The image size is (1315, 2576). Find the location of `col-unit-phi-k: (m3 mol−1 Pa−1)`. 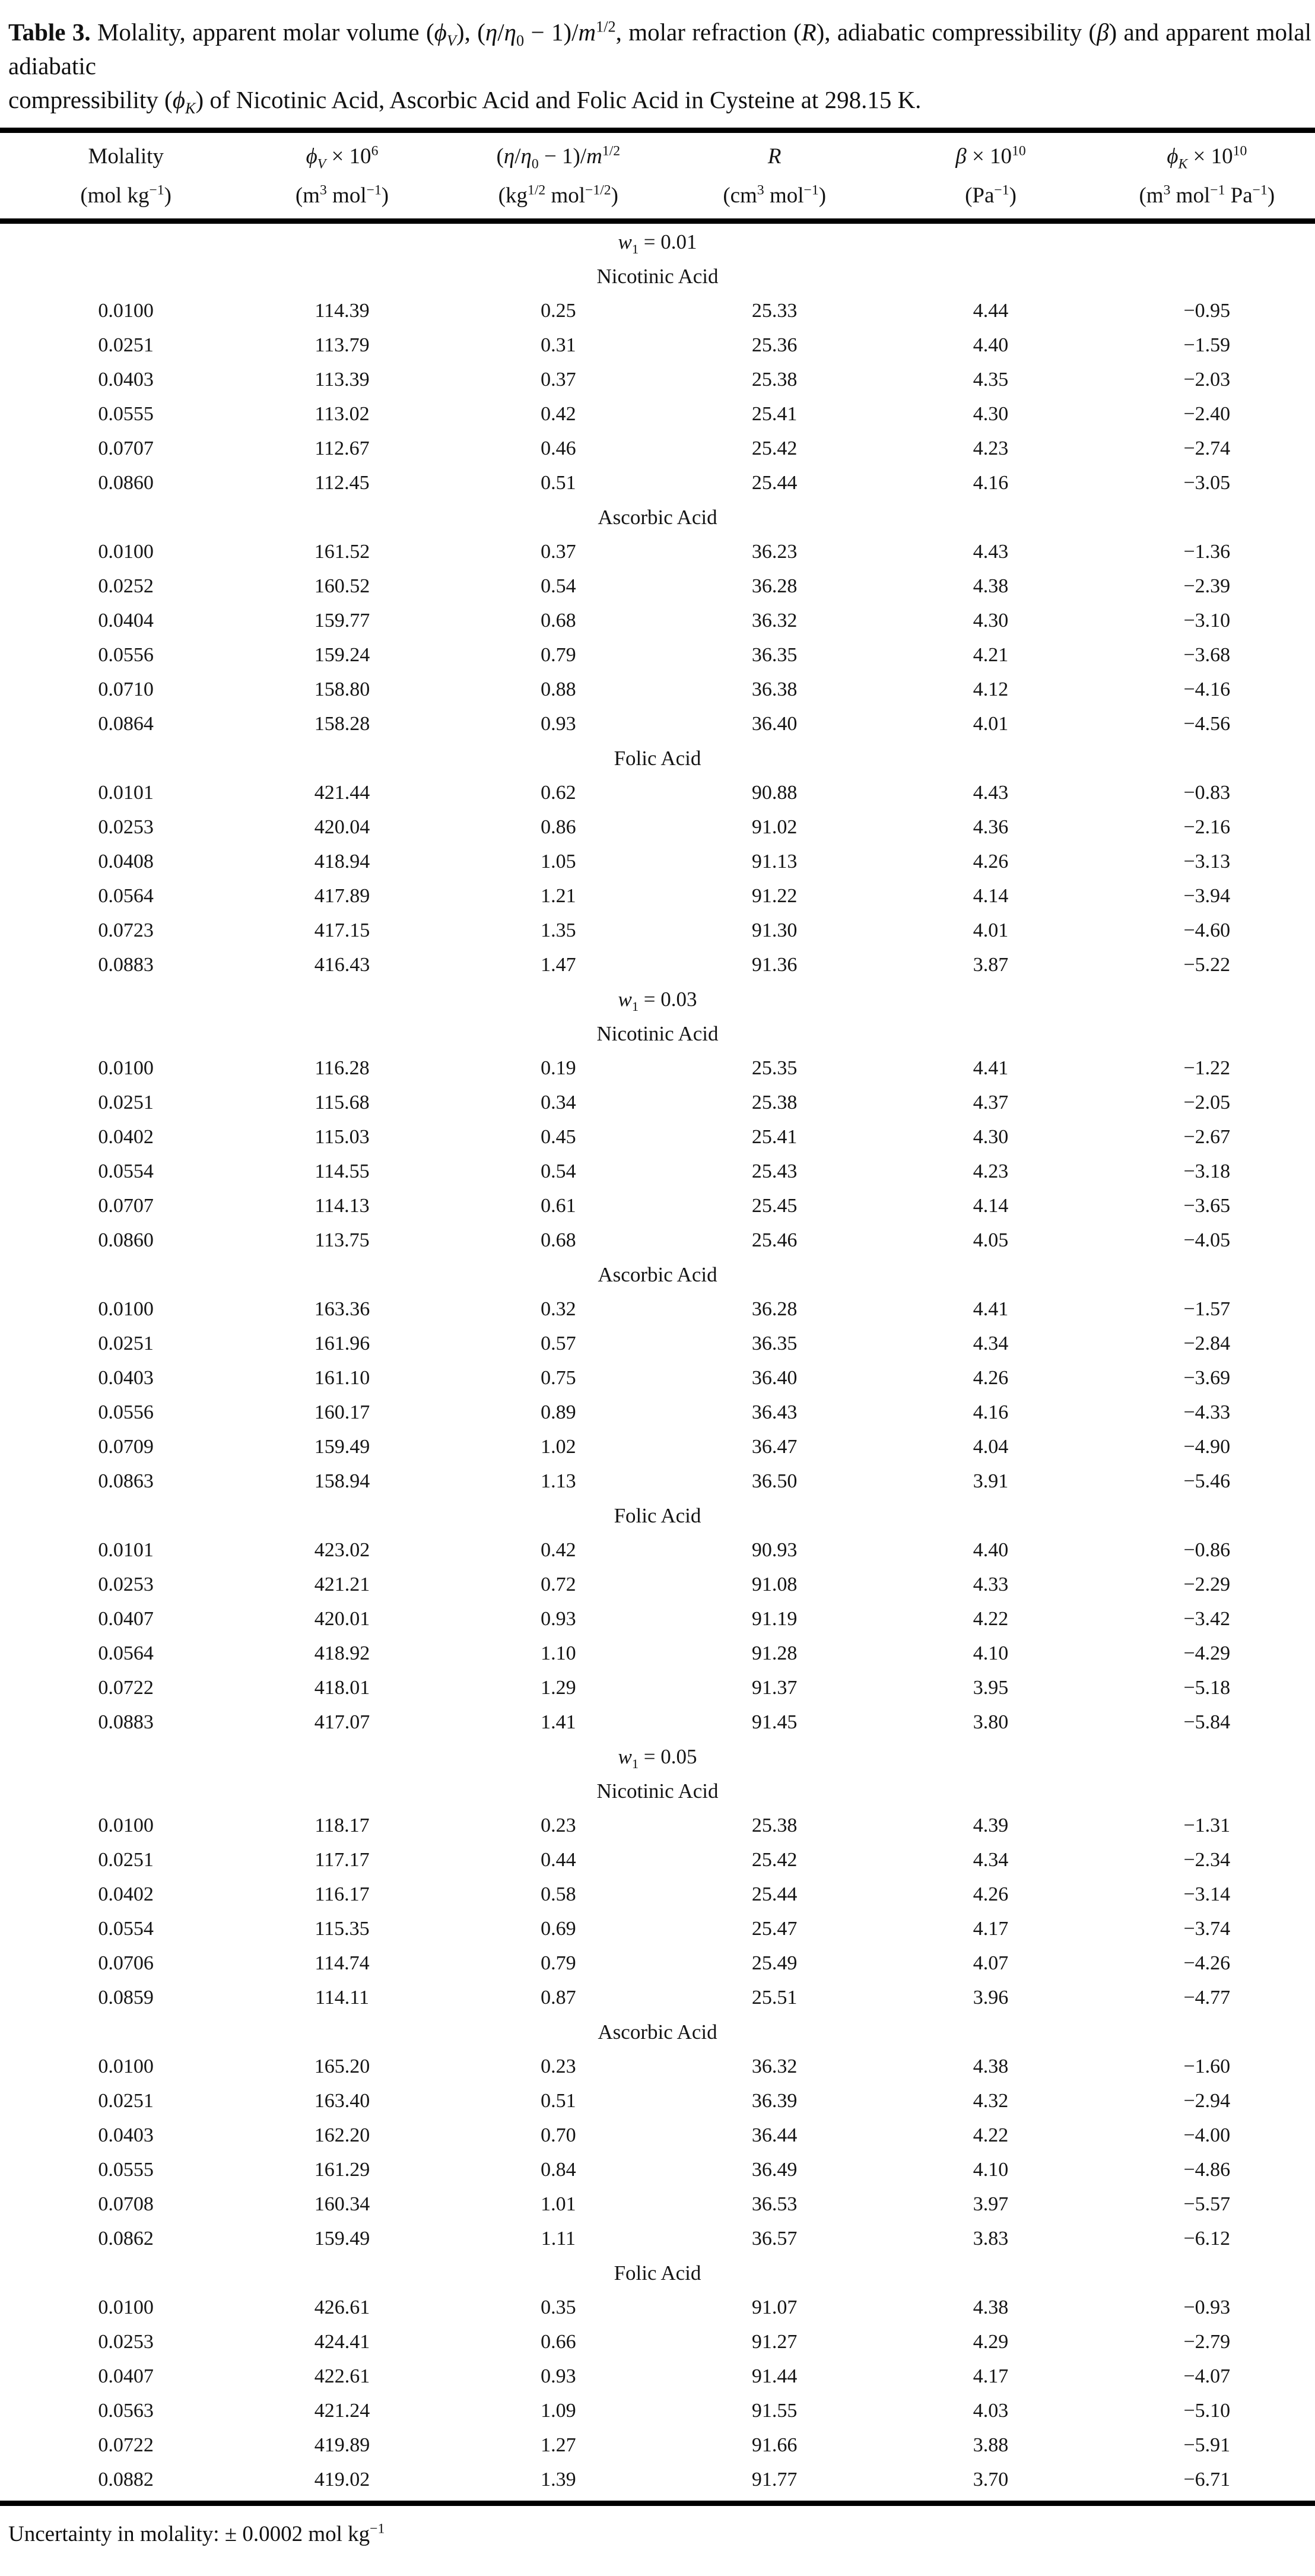

col-unit-phi-k: (m3 mol−1 Pa−1) is located at coordinates (1207, 195).